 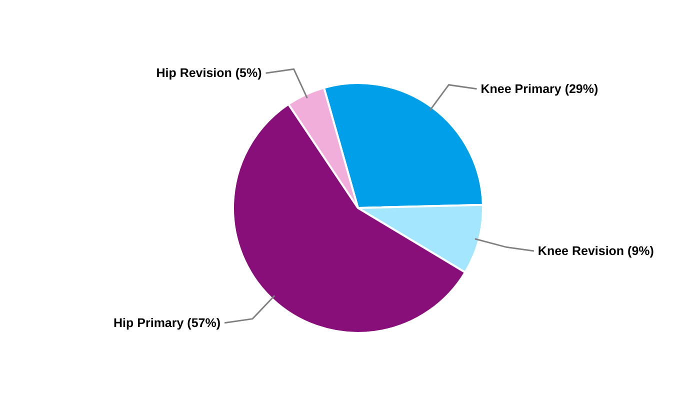 I want to click on slice-label: Hip Revision (5%), so click(x=209, y=73).